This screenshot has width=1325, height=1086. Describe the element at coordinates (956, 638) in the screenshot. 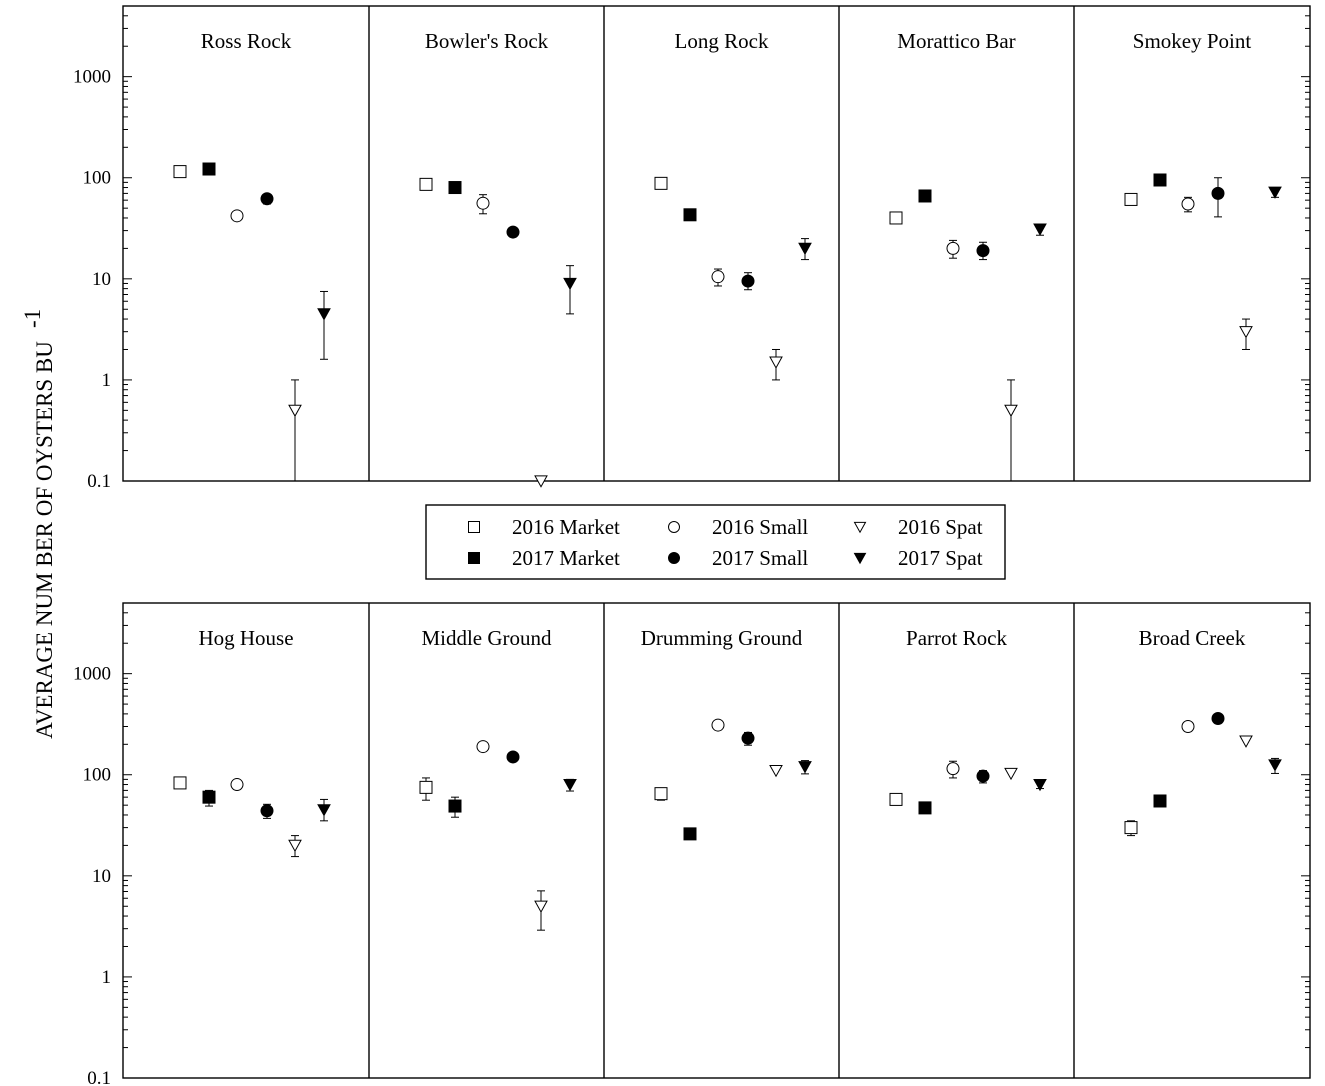

I see `site-label: Parrot Rock` at that location.